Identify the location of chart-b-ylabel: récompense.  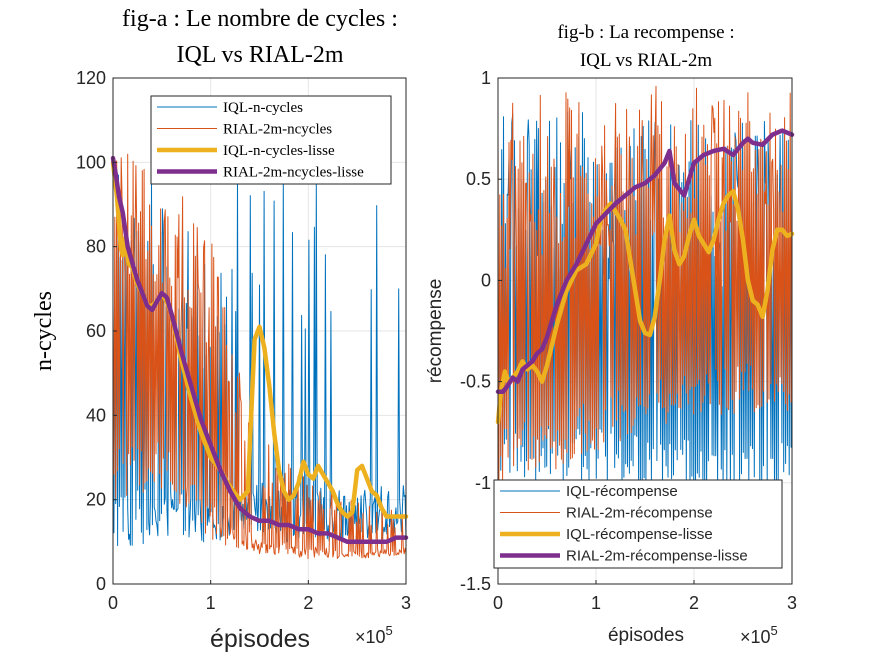
(435, 331).